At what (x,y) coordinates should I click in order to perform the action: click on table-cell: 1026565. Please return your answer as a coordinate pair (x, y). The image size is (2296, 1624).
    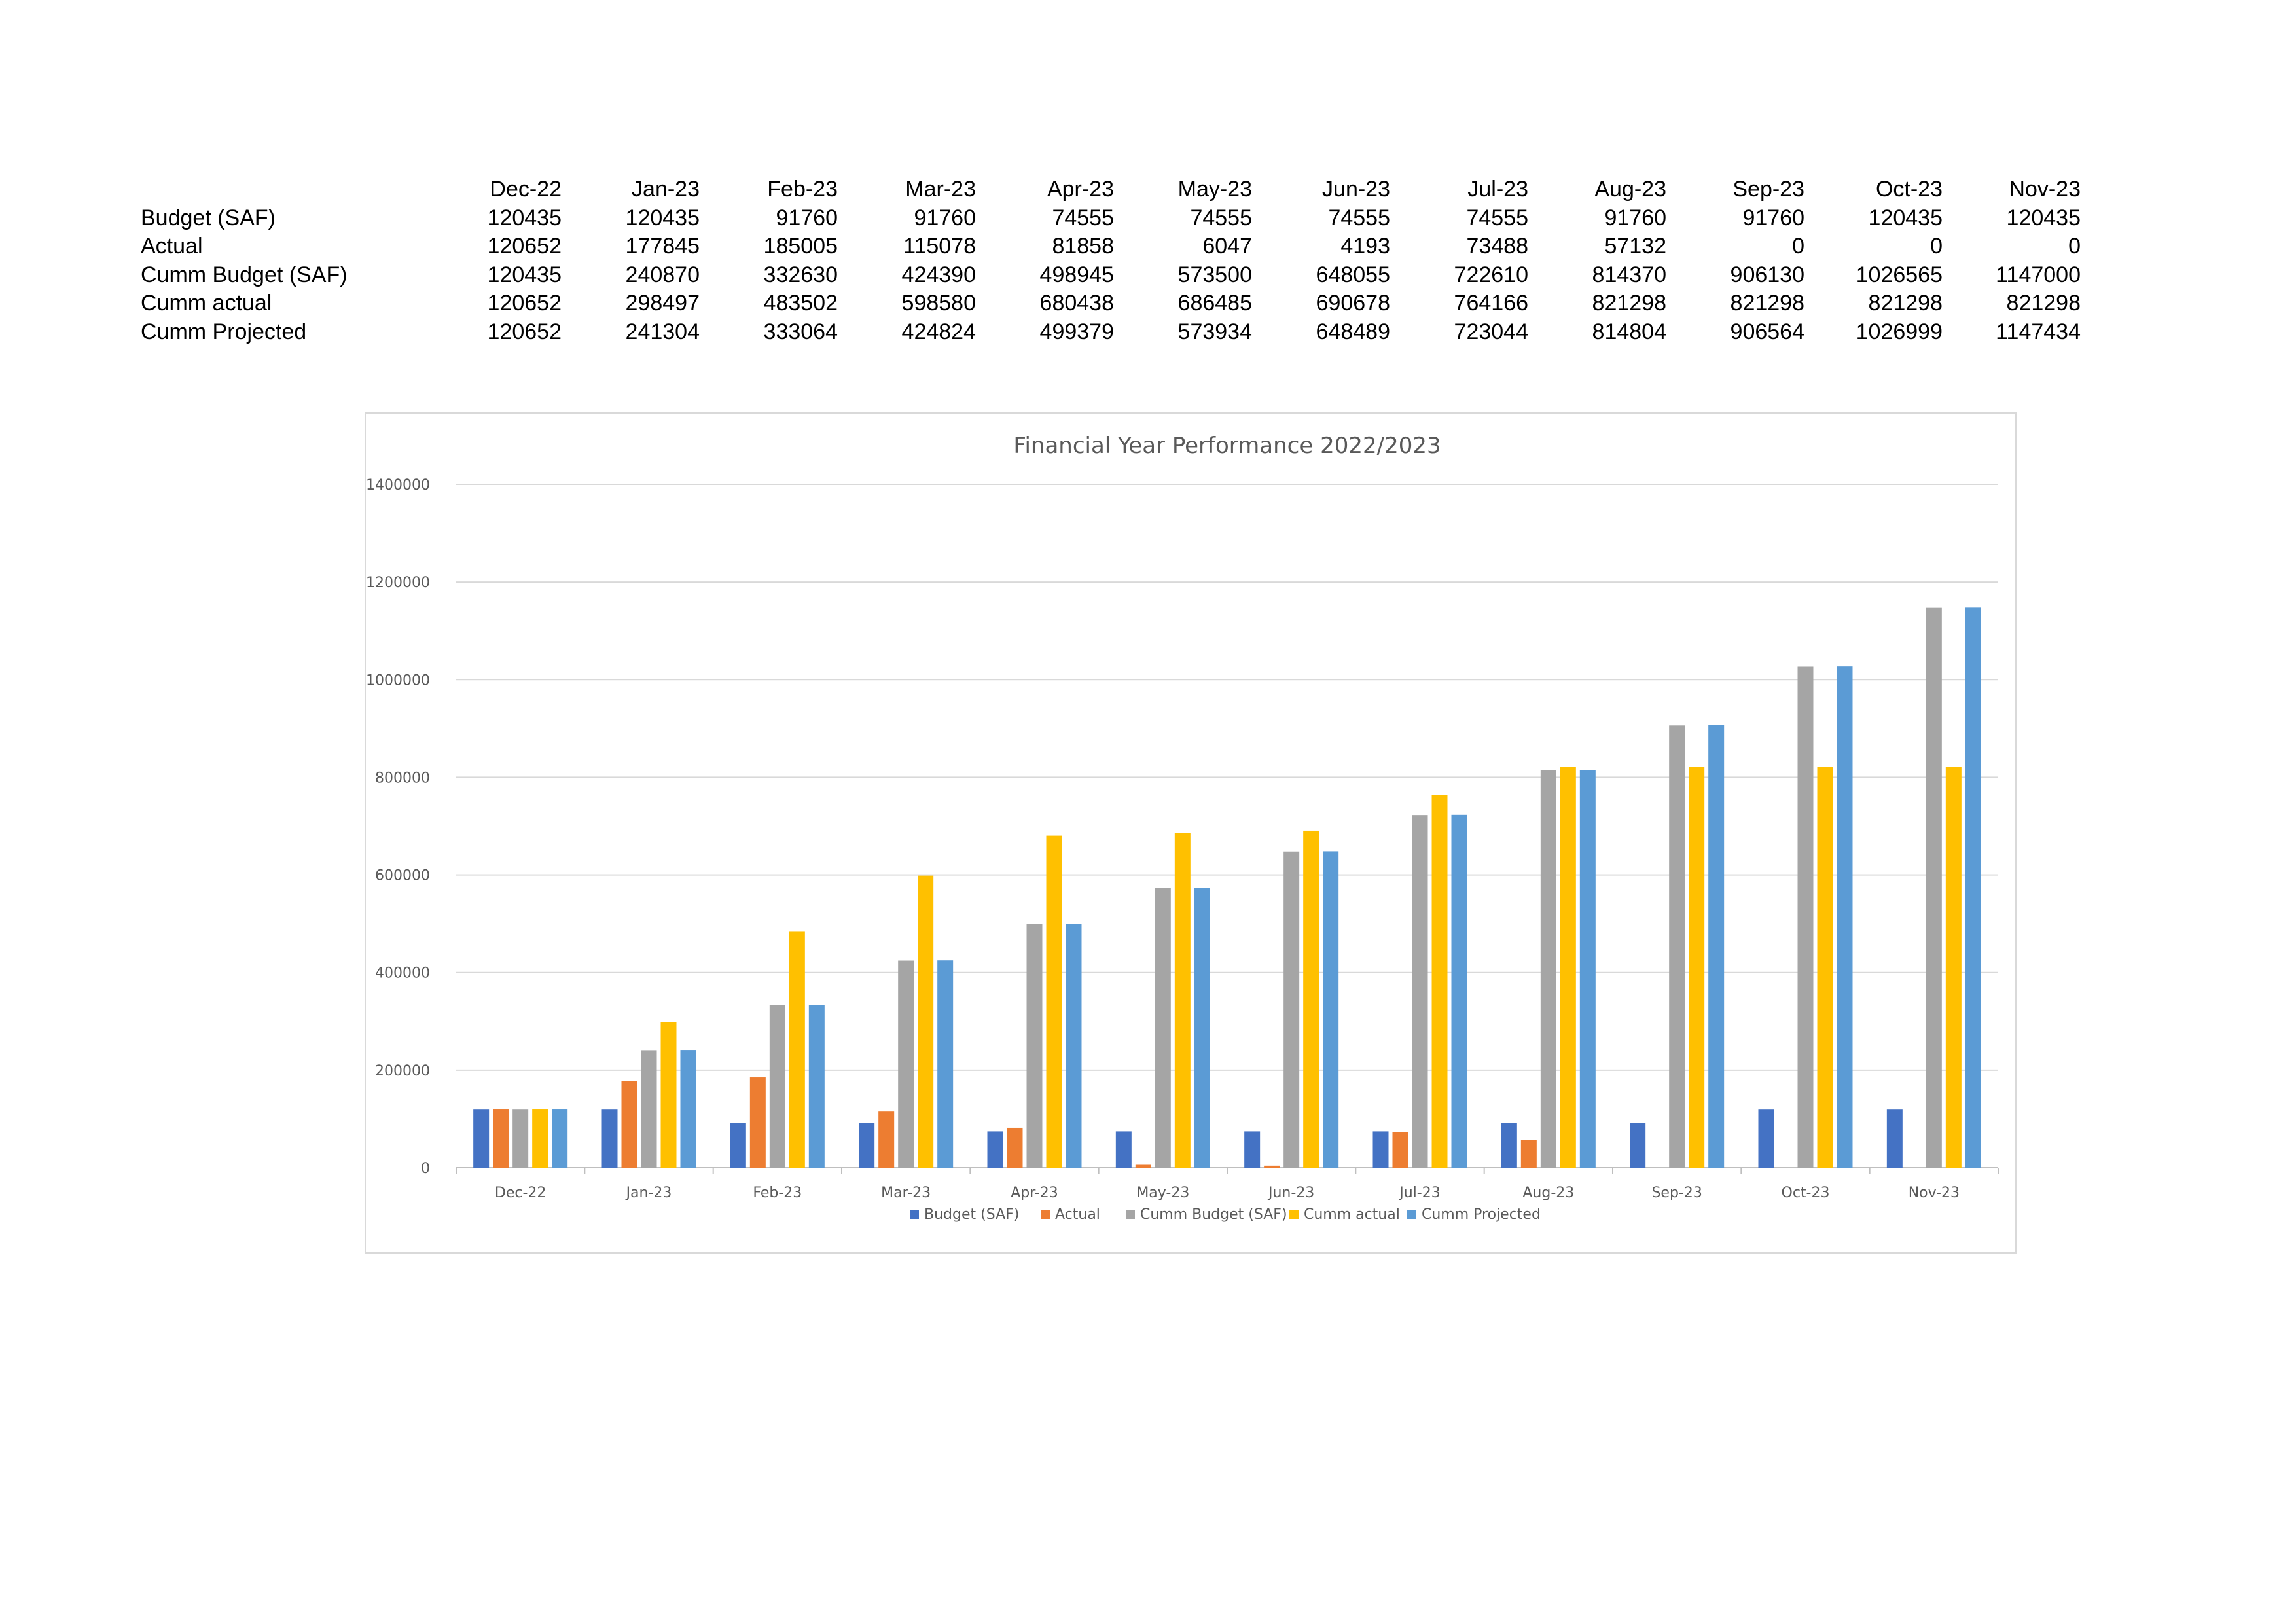
    Looking at the image, I should click on (1899, 274).